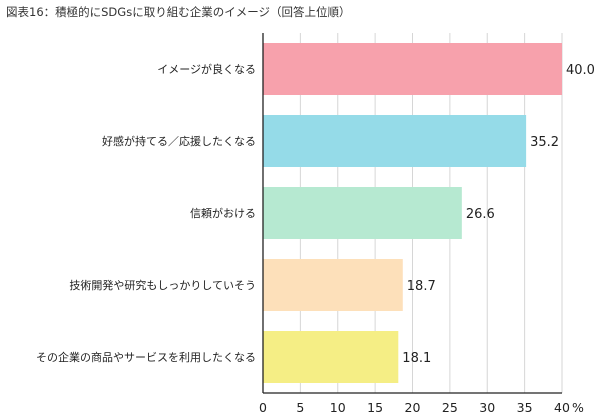  I want to click on x-tick-label: 30, so click(487, 407).